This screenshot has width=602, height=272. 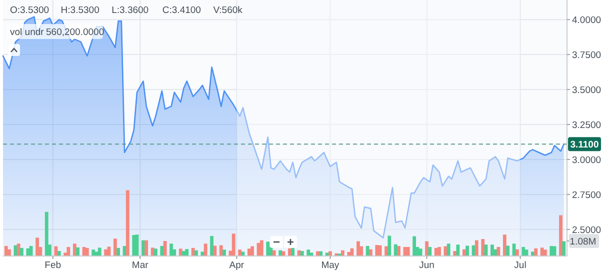 What do you see at coordinates (587, 20) in the screenshot?
I see `y-tick-label: 4.0000` at bounding box center [587, 20].